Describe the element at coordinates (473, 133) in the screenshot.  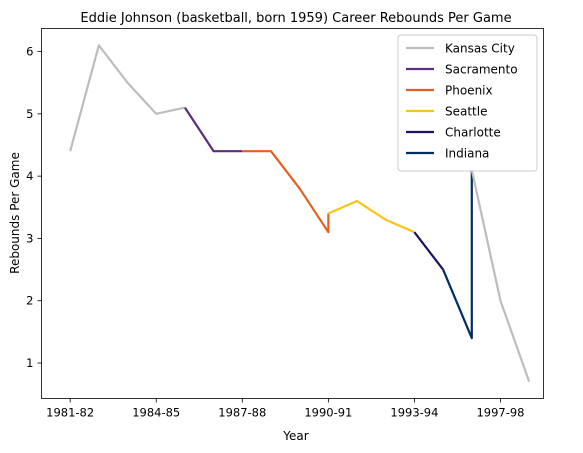
I see `legend-label: Charlotte` at that location.